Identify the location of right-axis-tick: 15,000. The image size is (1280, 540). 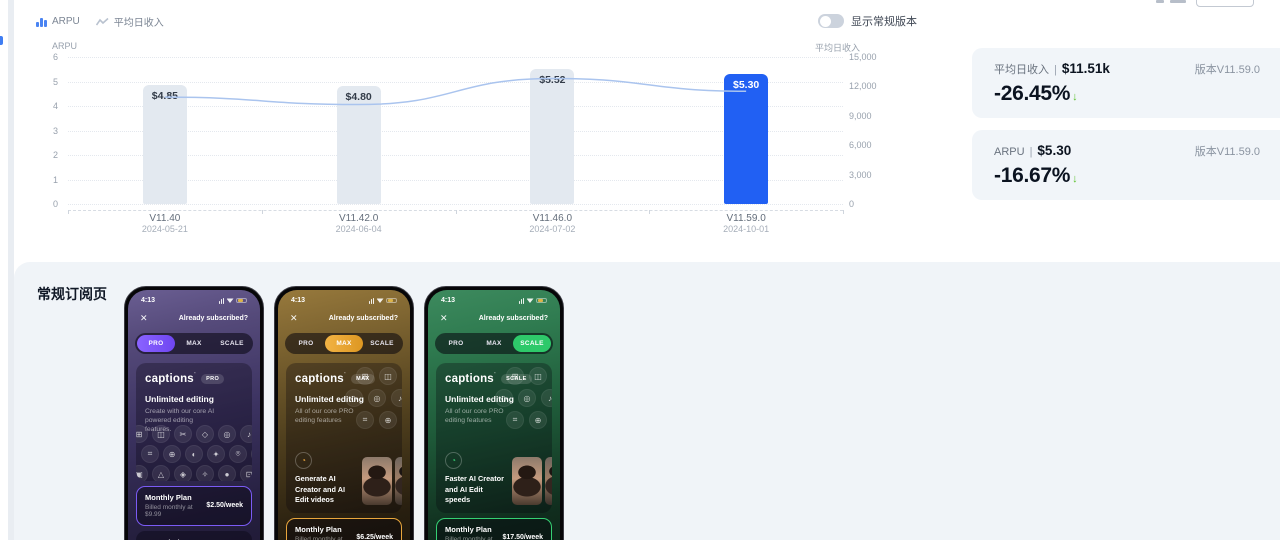
(863, 57).